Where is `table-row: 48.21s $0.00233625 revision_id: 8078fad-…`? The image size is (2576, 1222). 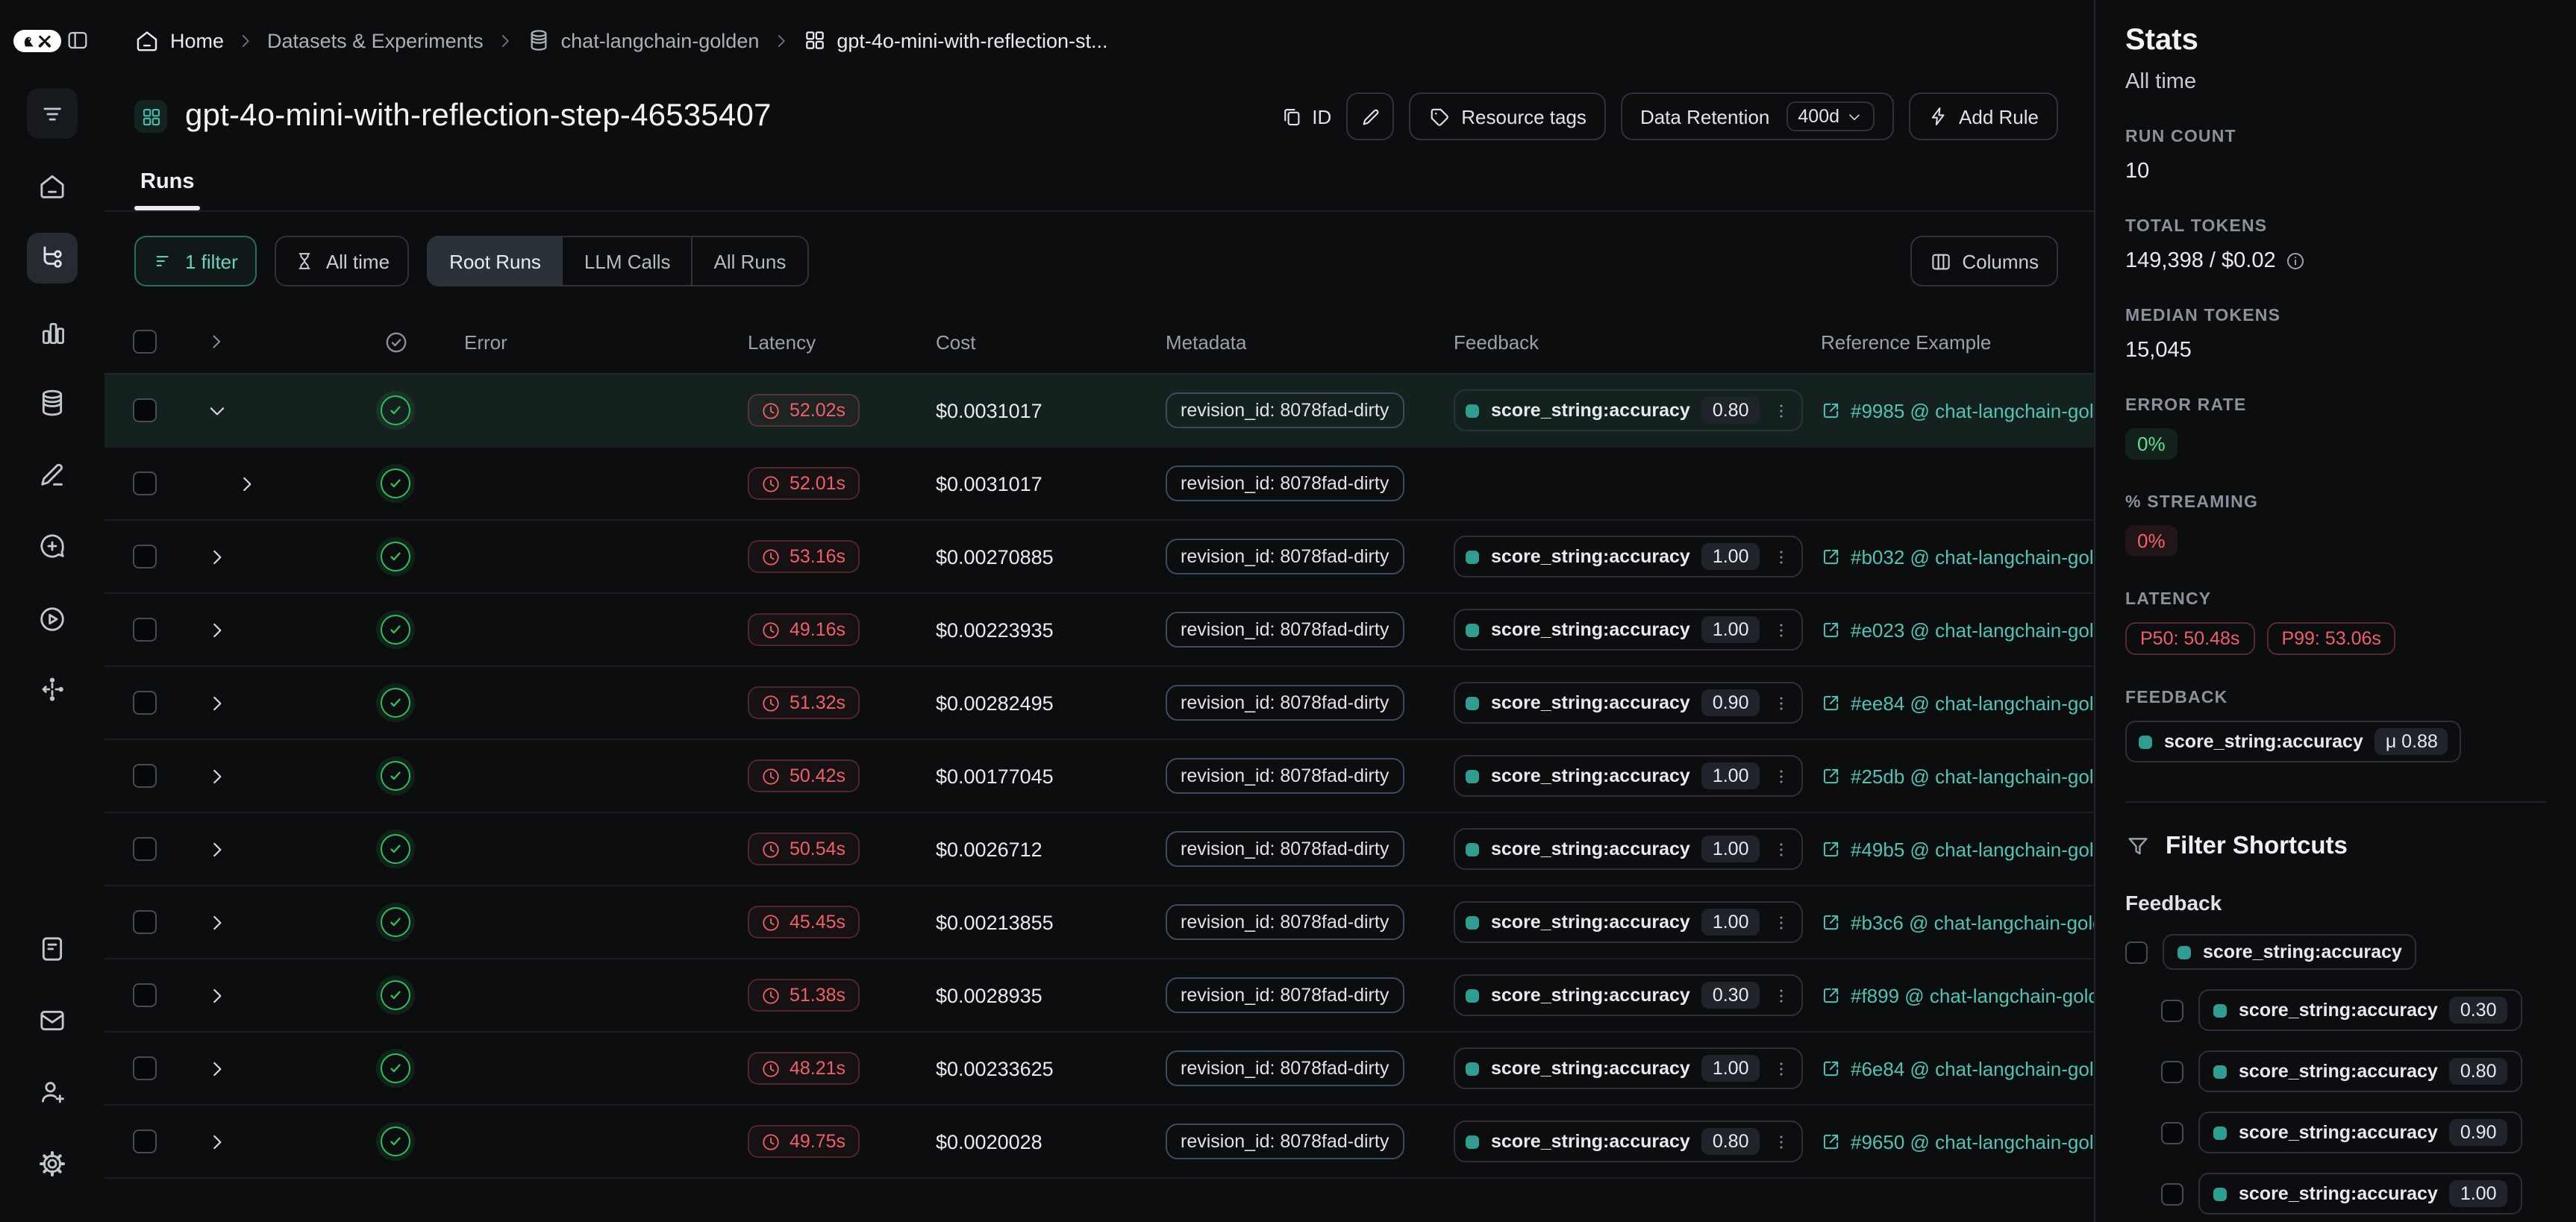
table-row: 48.21s $0.00233625 revision_id: 8078fad-… is located at coordinates (1099, 1069).